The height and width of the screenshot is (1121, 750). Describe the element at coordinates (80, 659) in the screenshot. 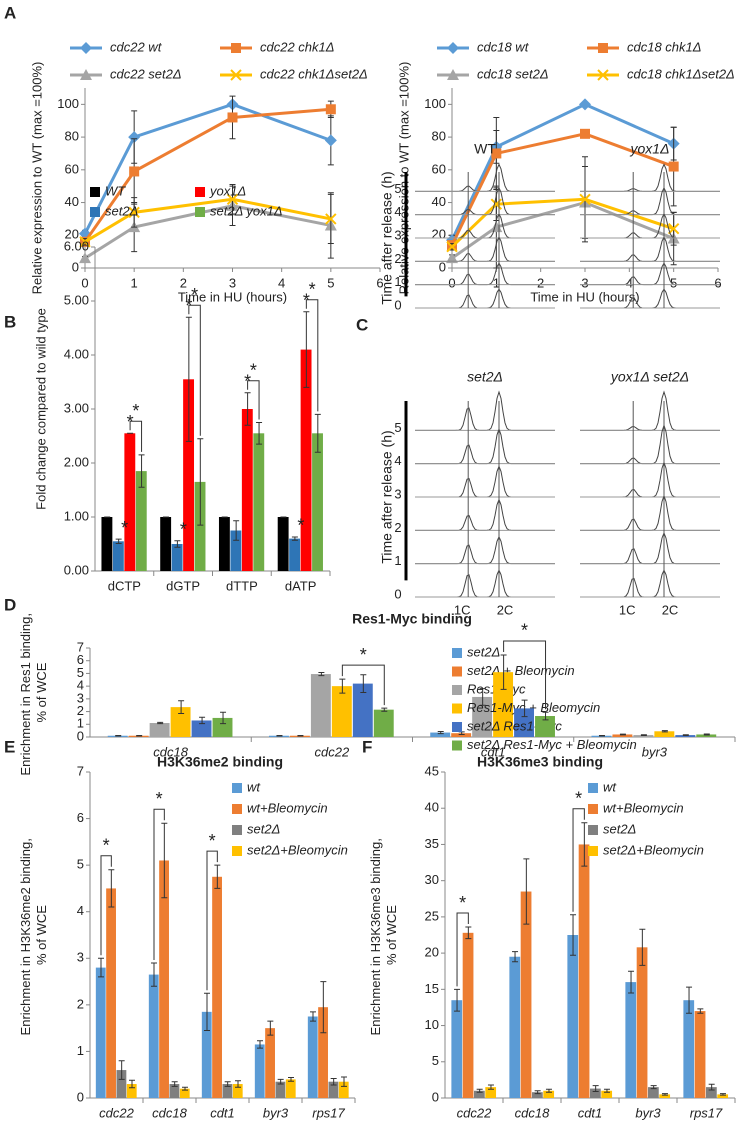

I see `y-tick-label: 6` at that location.